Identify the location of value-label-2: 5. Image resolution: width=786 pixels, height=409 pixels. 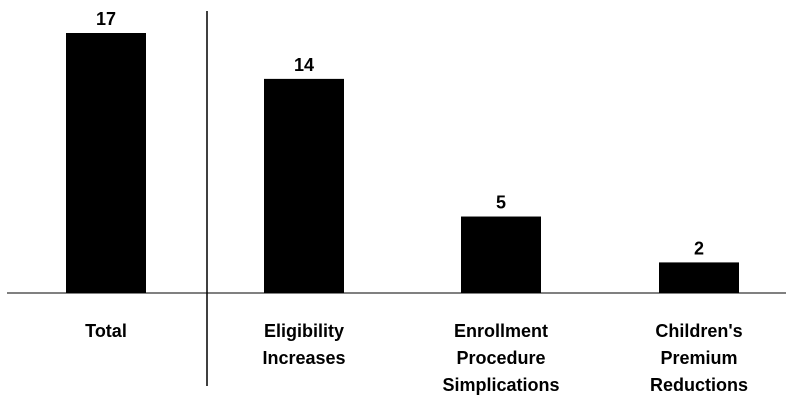
(501, 203).